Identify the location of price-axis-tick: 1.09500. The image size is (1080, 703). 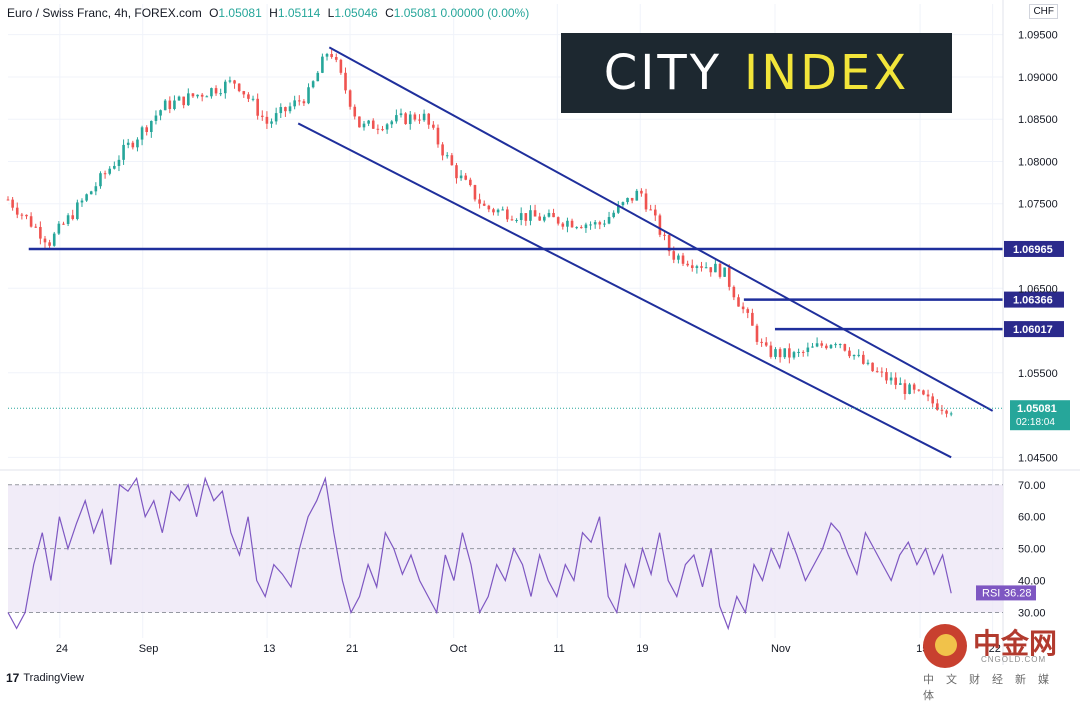
(1038, 36).